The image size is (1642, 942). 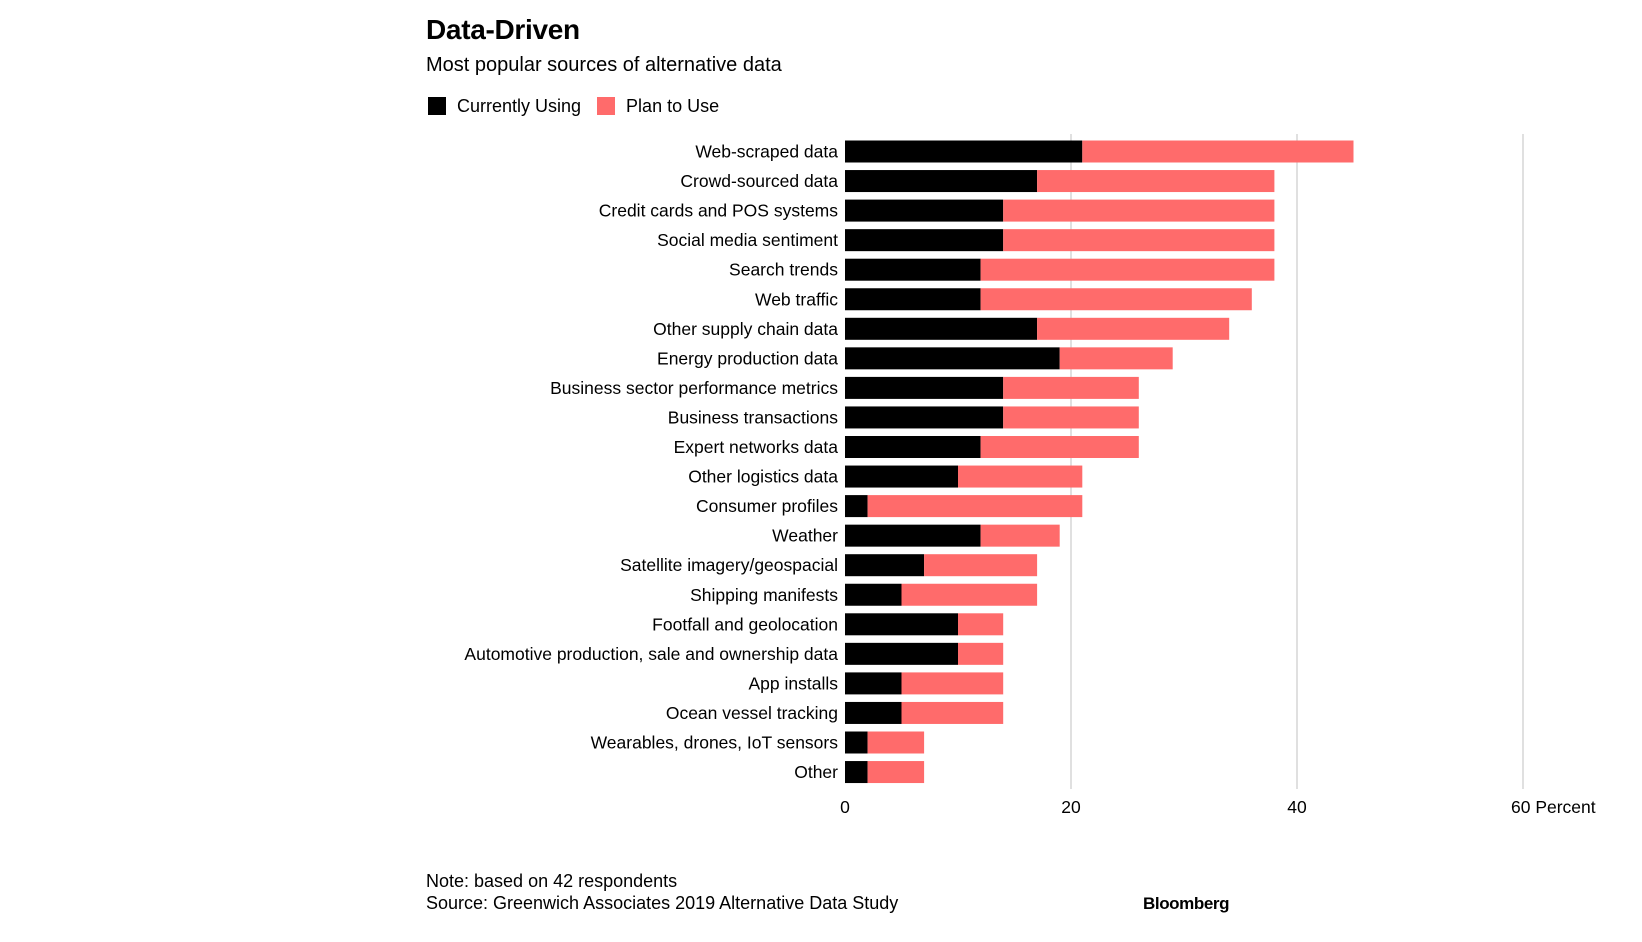 I want to click on category-label-search-trends: Search trends, so click(x=783, y=270).